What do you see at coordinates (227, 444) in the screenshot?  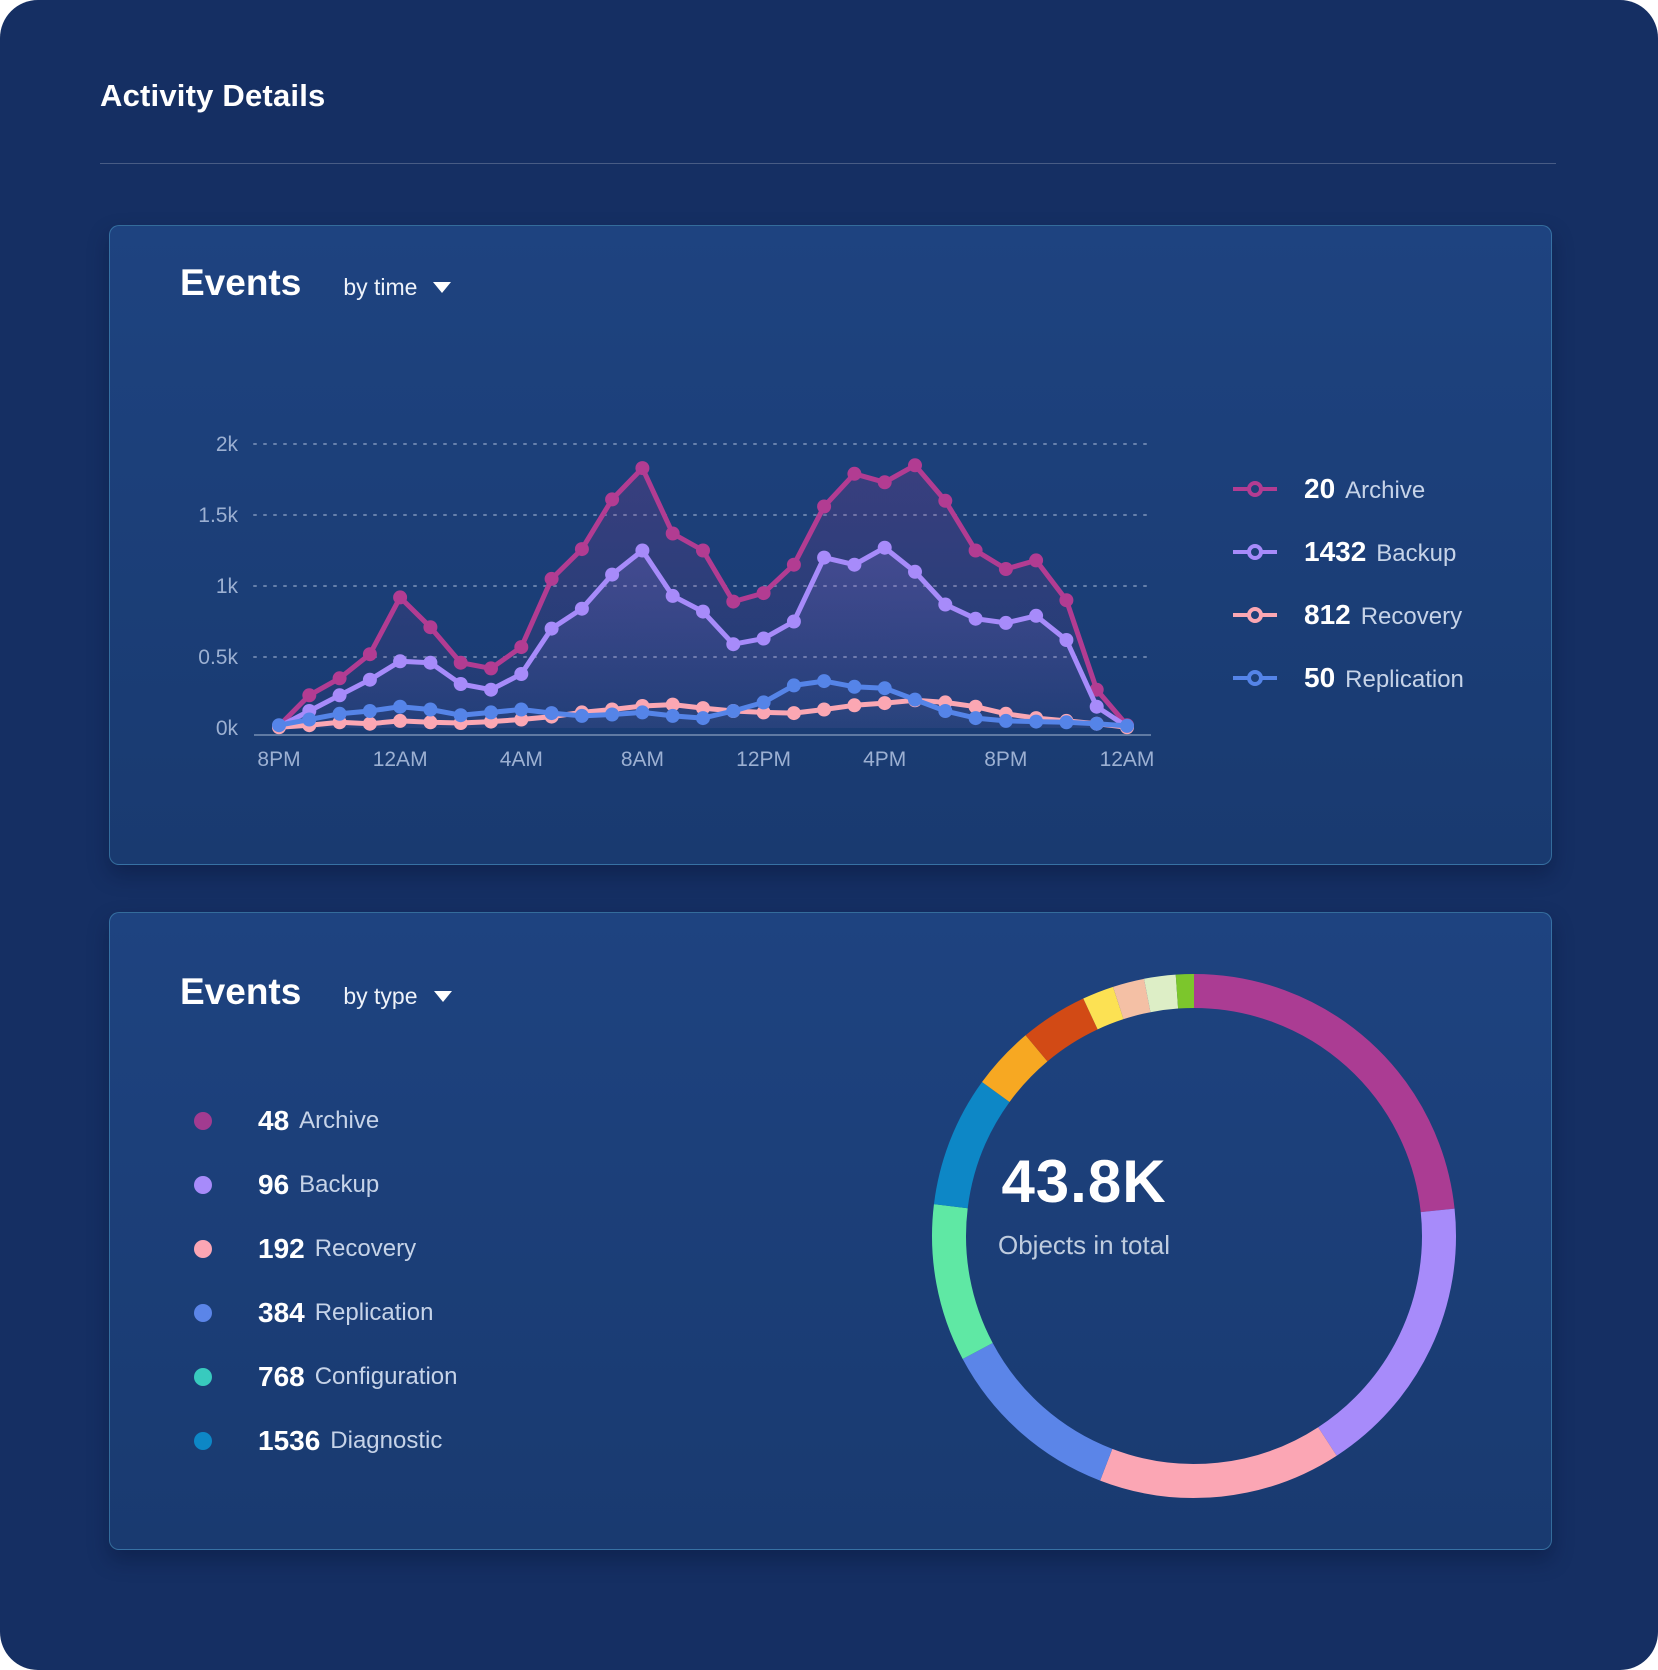 I see `svg-text: 2k` at bounding box center [227, 444].